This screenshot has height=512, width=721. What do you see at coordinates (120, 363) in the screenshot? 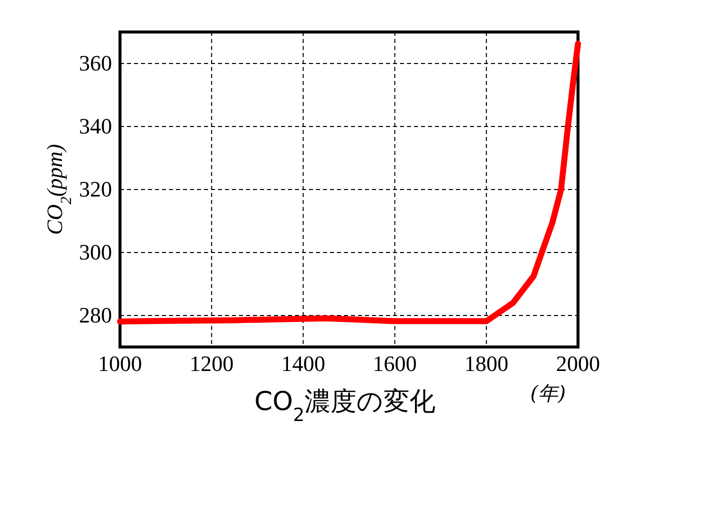
I see `x-tick-label: 1000` at bounding box center [120, 363].